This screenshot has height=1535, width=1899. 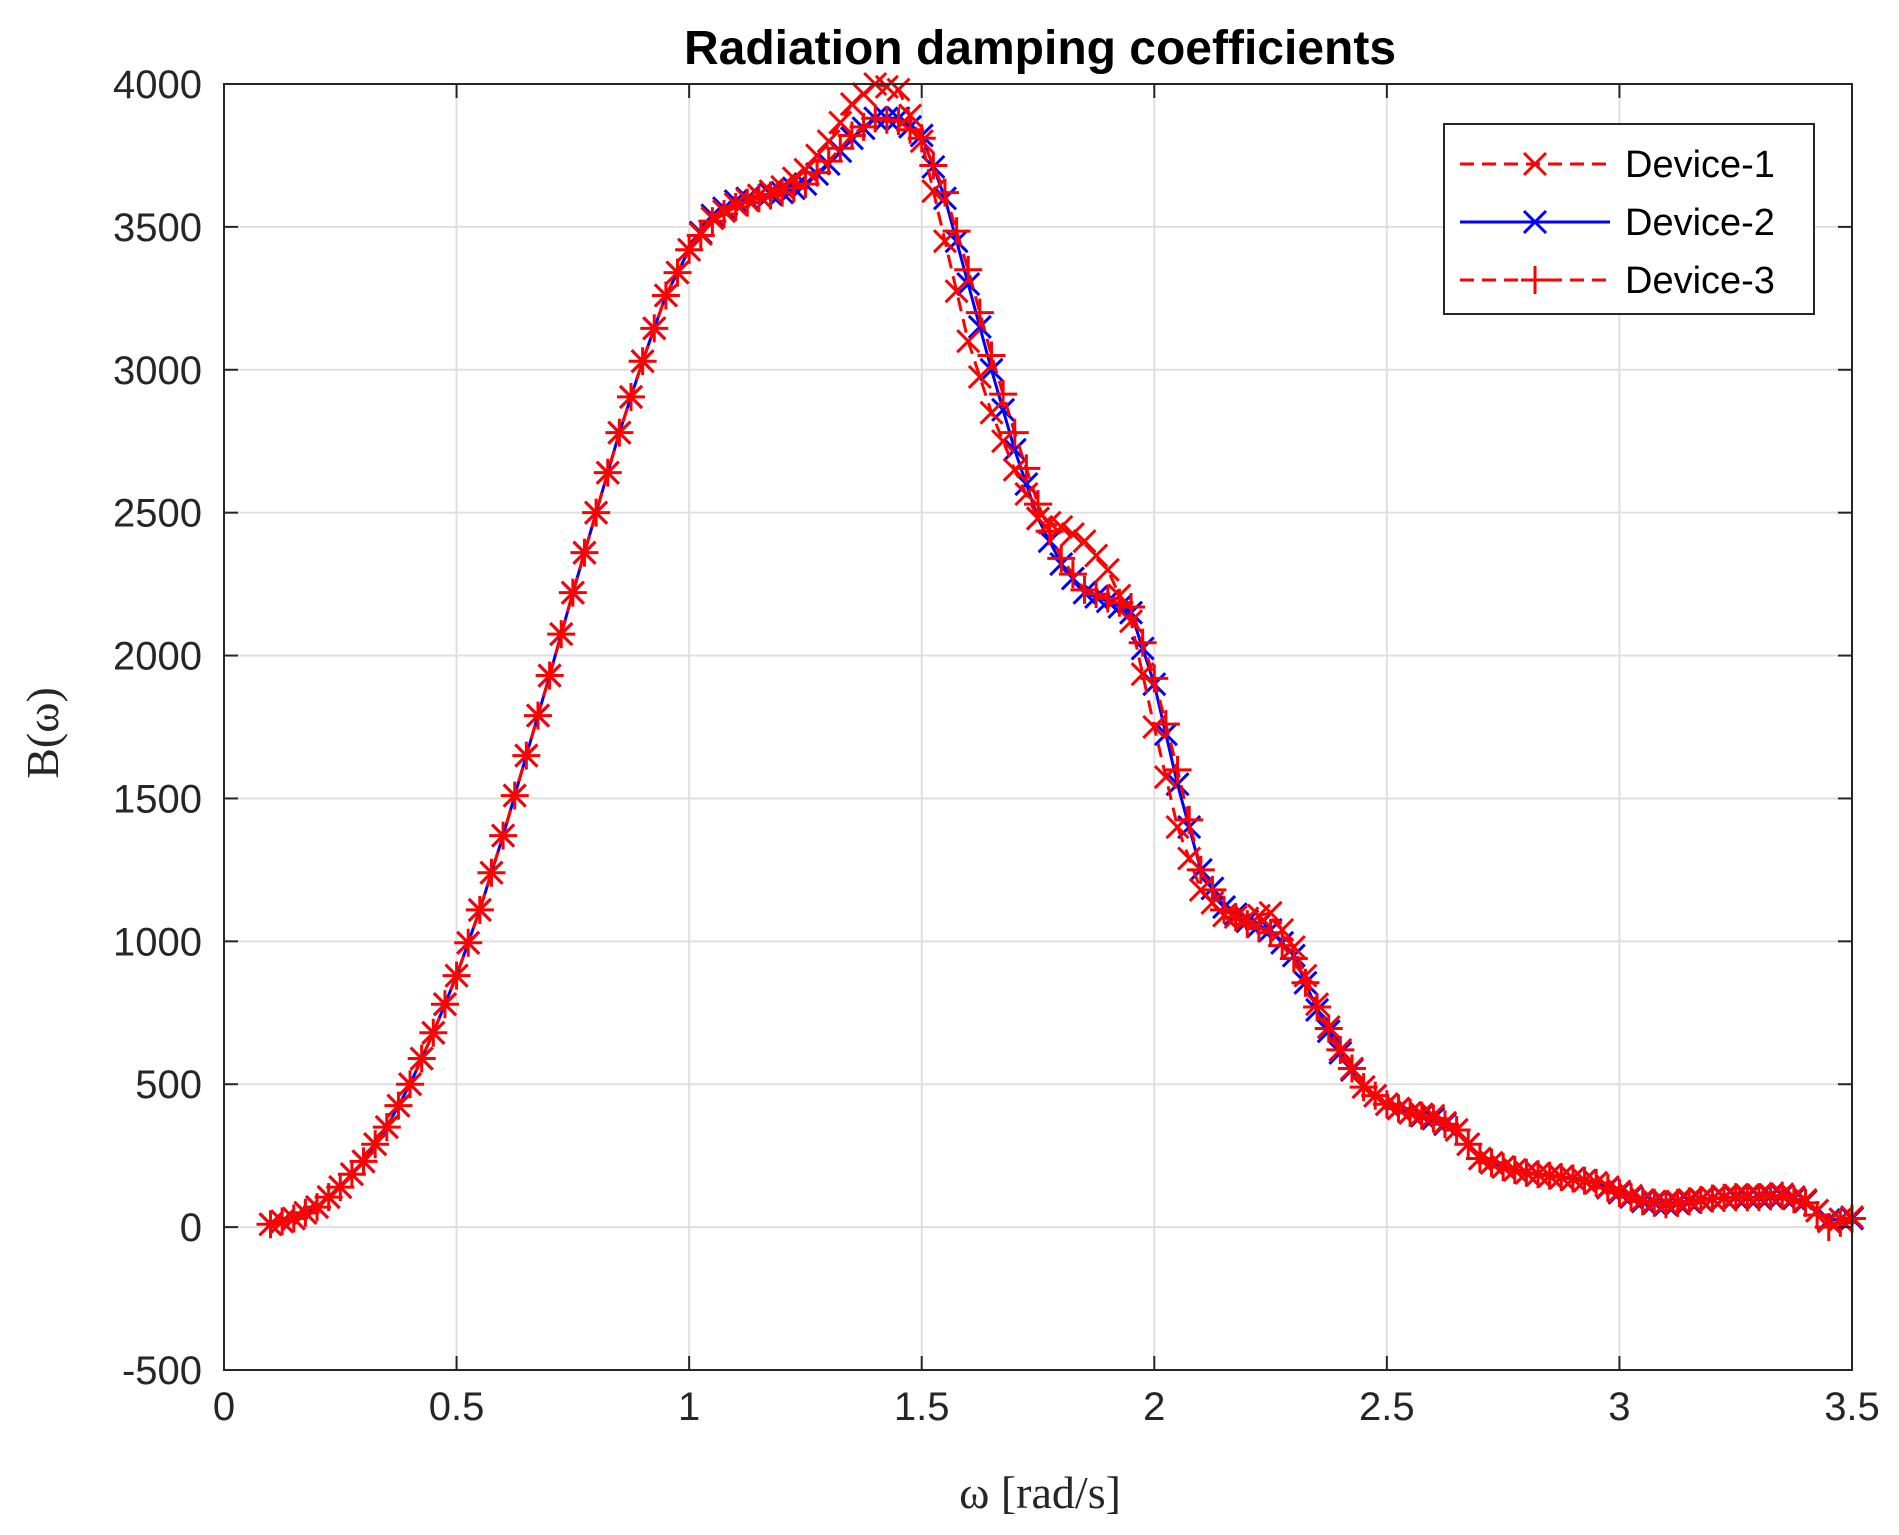 What do you see at coordinates (1040, 1492) in the screenshot?
I see `x-axis-label: ω [rad/s]` at bounding box center [1040, 1492].